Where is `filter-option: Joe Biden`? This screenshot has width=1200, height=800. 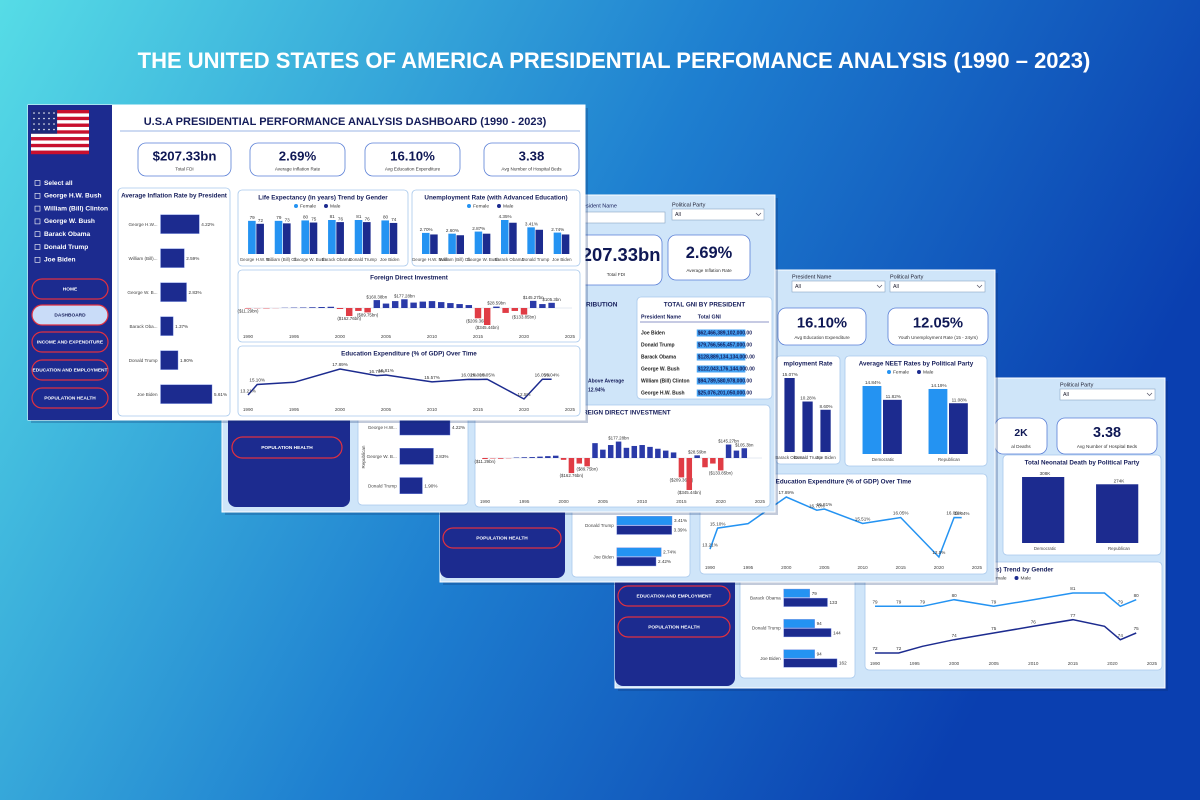 filter-option: Joe Biden is located at coordinates (60, 260).